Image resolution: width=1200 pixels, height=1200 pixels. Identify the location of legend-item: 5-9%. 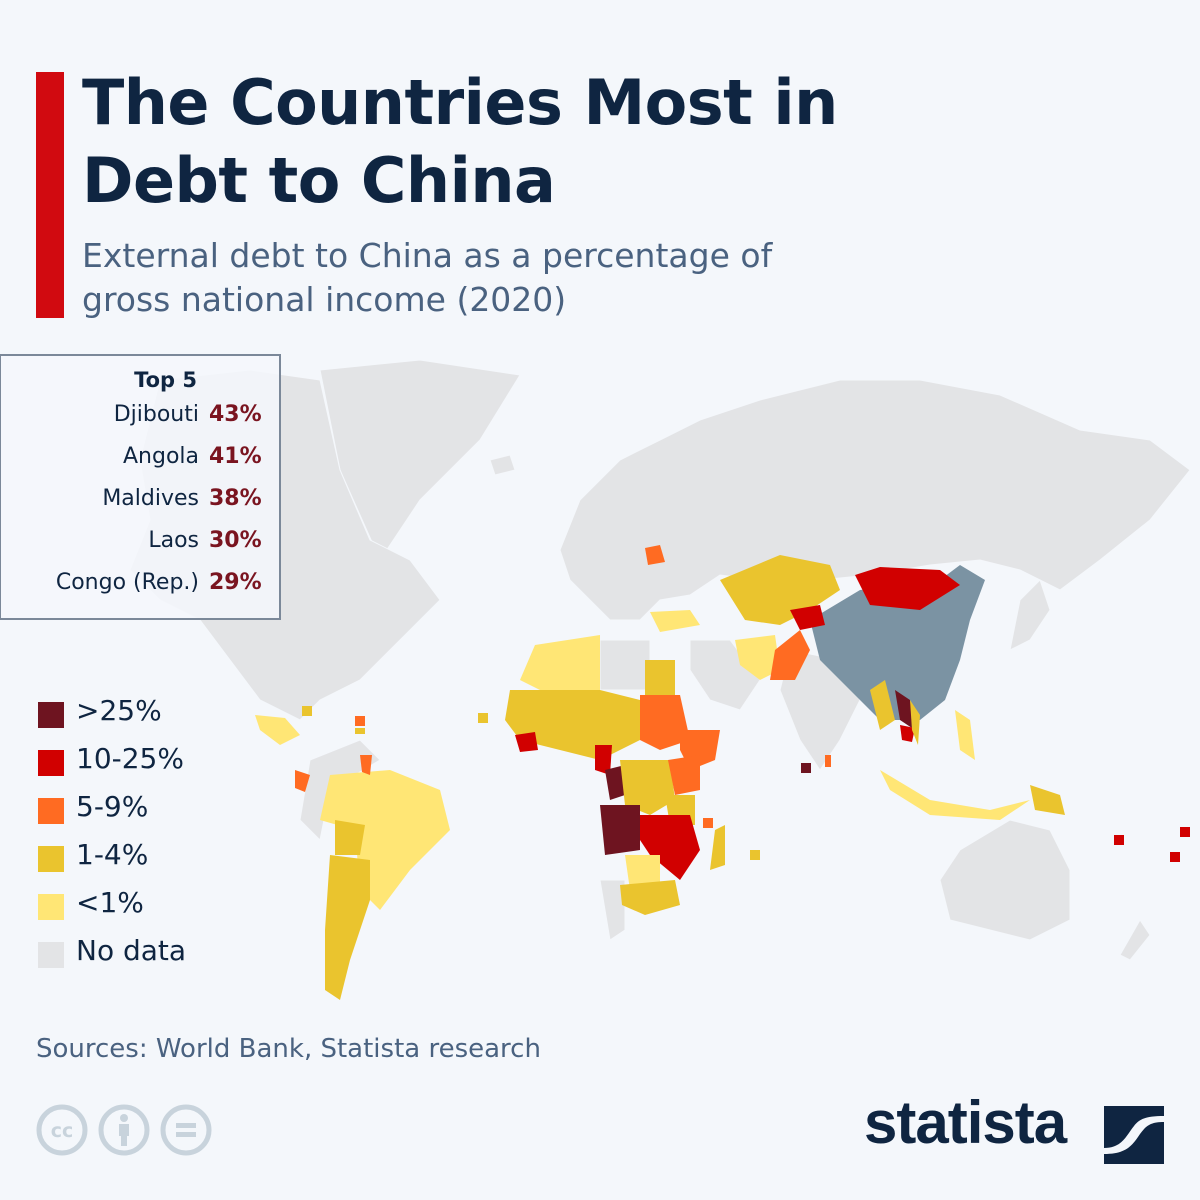
(146, 807).